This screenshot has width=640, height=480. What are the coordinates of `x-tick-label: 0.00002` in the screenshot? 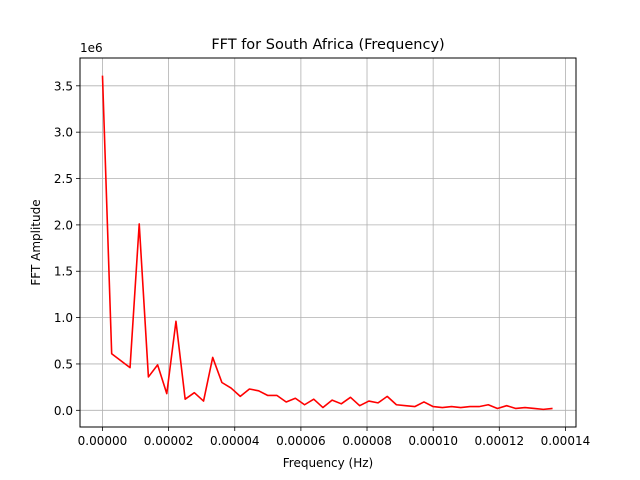 It's located at (169, 441).